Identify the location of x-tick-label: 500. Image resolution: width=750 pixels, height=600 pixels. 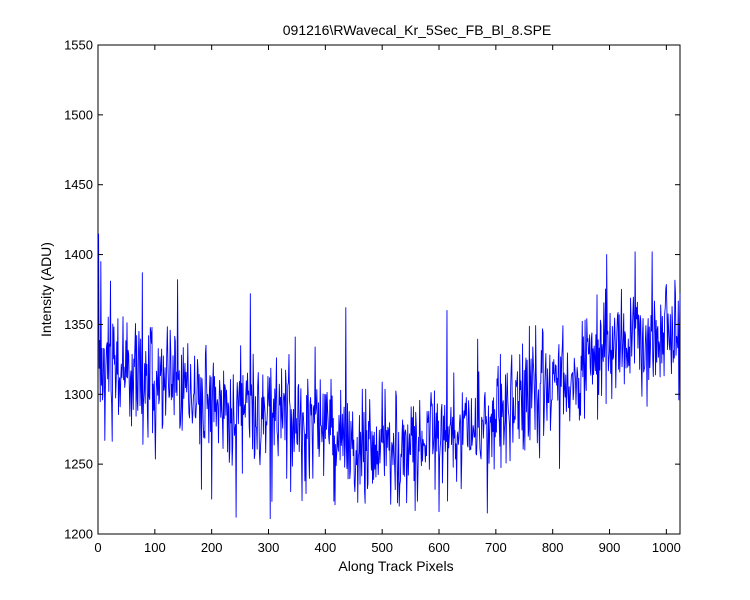
(382, 547).